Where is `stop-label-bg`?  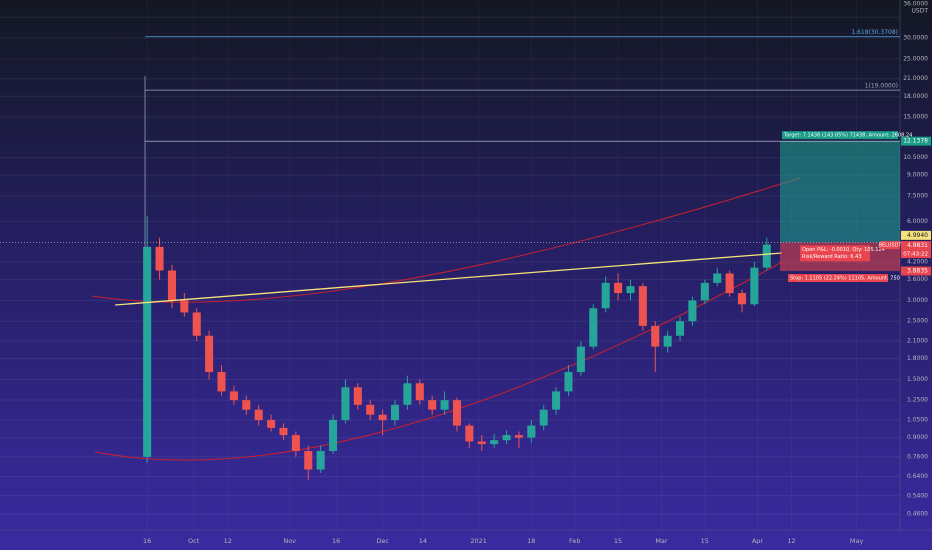 stop-label-bg is located at coordinates (838, 278).